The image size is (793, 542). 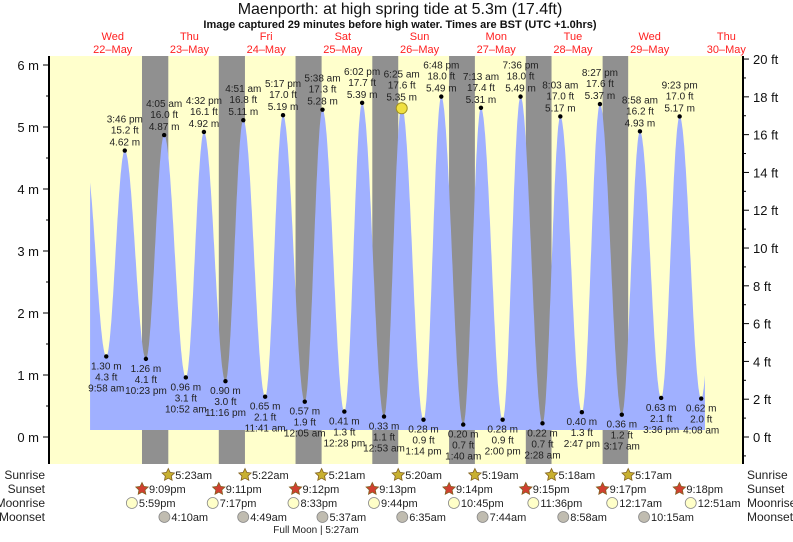 What do you see at coordinates (399, 504) in the screenshot?
I see `moonrise-time: 9:44pm` at bounding box center [399, 504].